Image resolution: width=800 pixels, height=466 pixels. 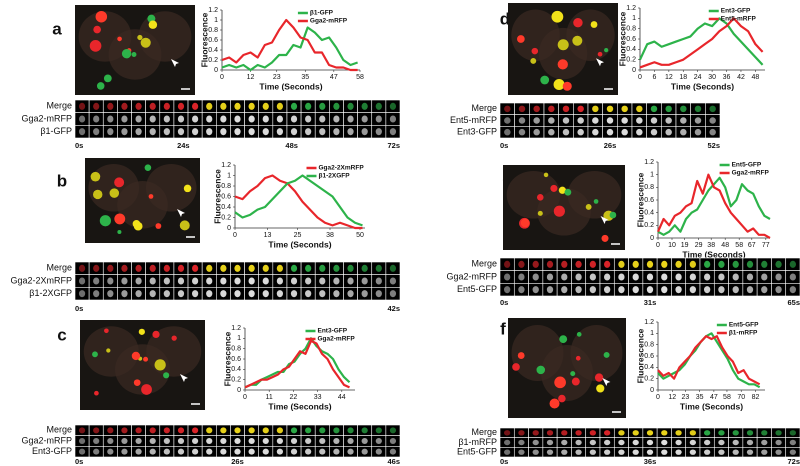 What do you see at coordinates (594, 194) in the screenshot?
I see `cell` at bounding box center [594, 194].